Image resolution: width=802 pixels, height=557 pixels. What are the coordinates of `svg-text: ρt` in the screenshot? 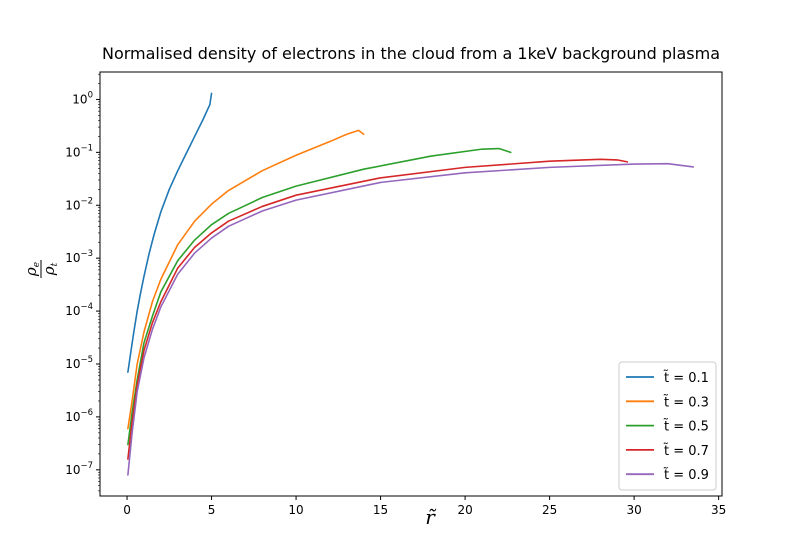 It's located at (50, 269).